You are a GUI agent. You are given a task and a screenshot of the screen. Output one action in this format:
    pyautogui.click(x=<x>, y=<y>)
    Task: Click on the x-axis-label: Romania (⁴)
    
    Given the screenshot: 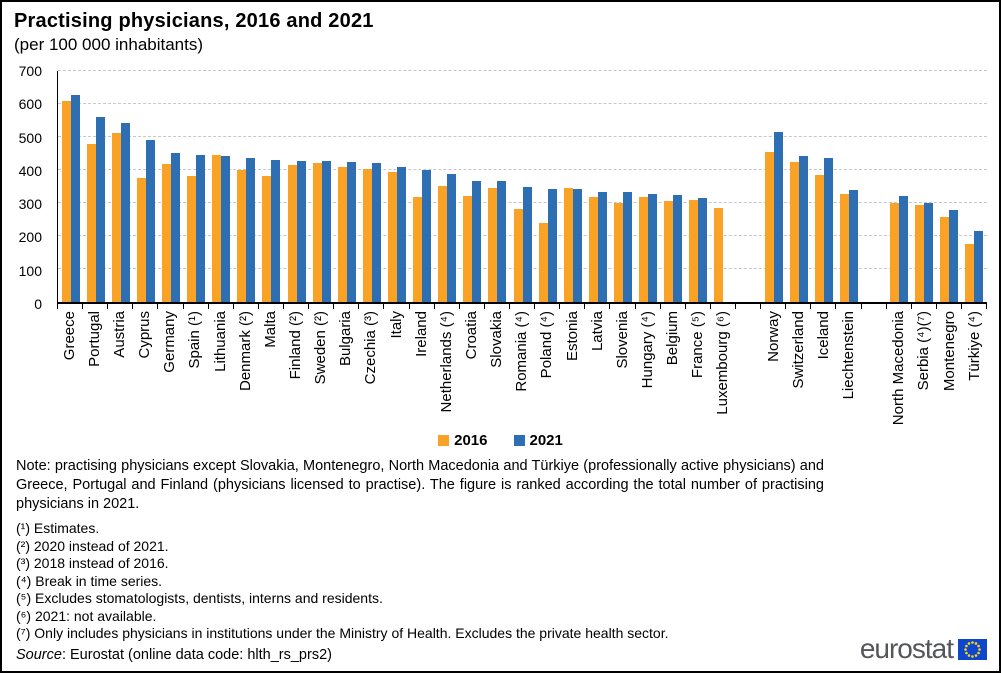 What is the action you would take?
    pyautogui.click(x=522, y=351)
    